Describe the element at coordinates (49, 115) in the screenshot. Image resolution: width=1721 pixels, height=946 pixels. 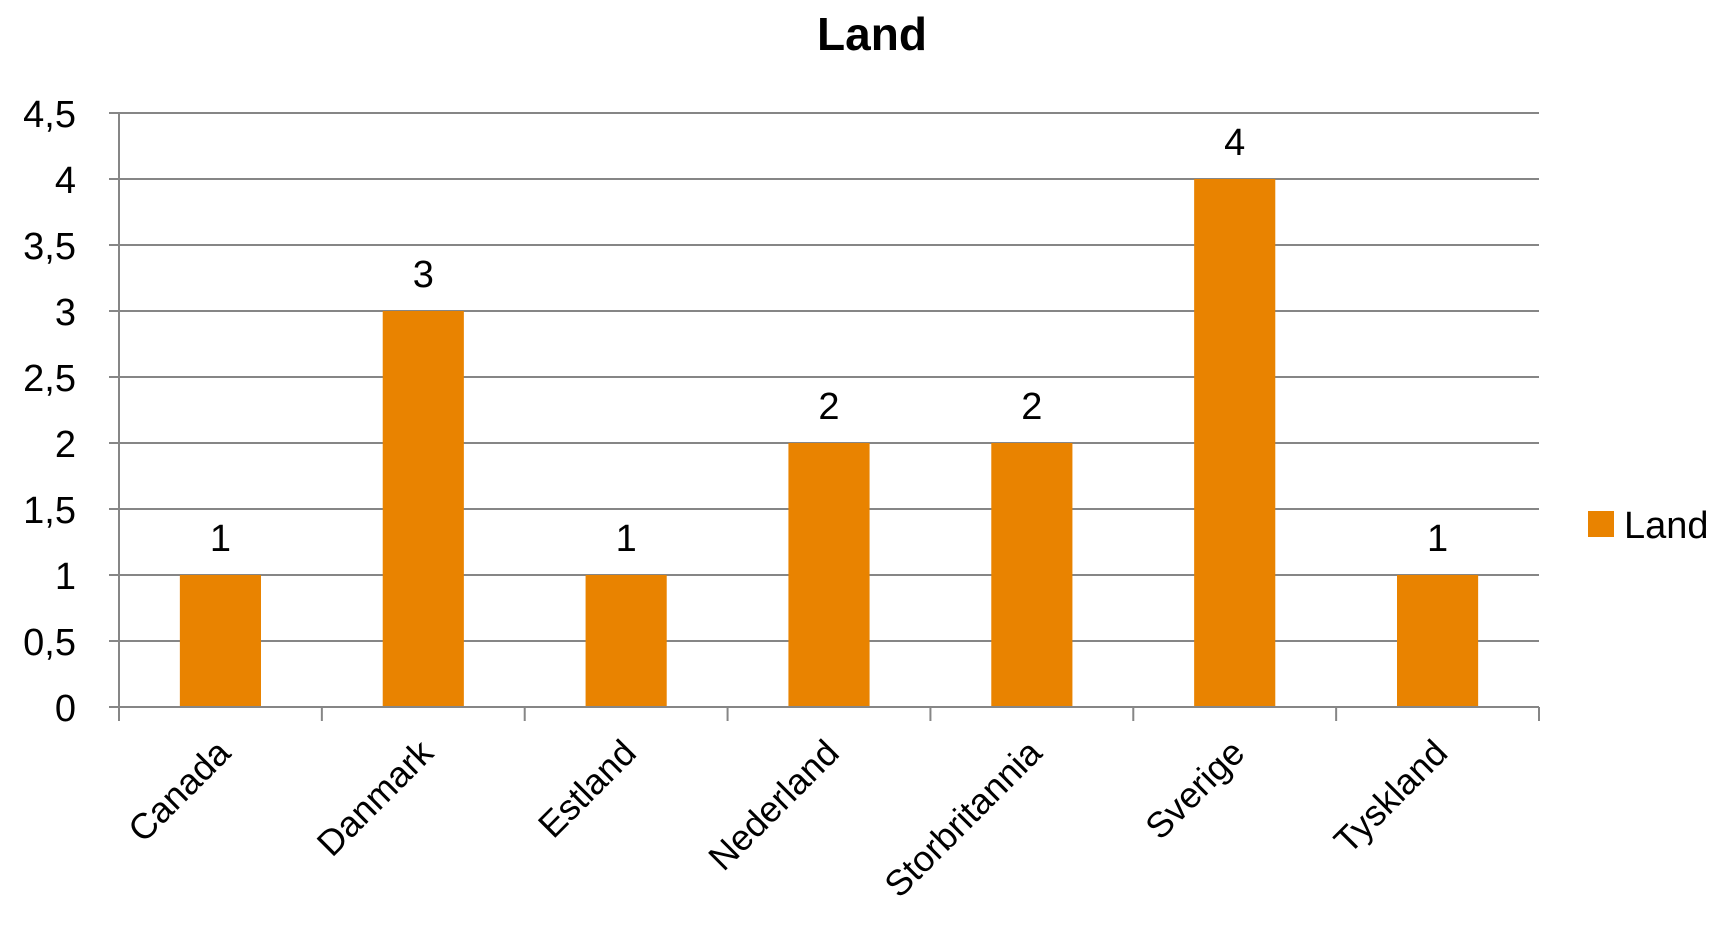
I see `y-tick-label: 4,5` at that location.